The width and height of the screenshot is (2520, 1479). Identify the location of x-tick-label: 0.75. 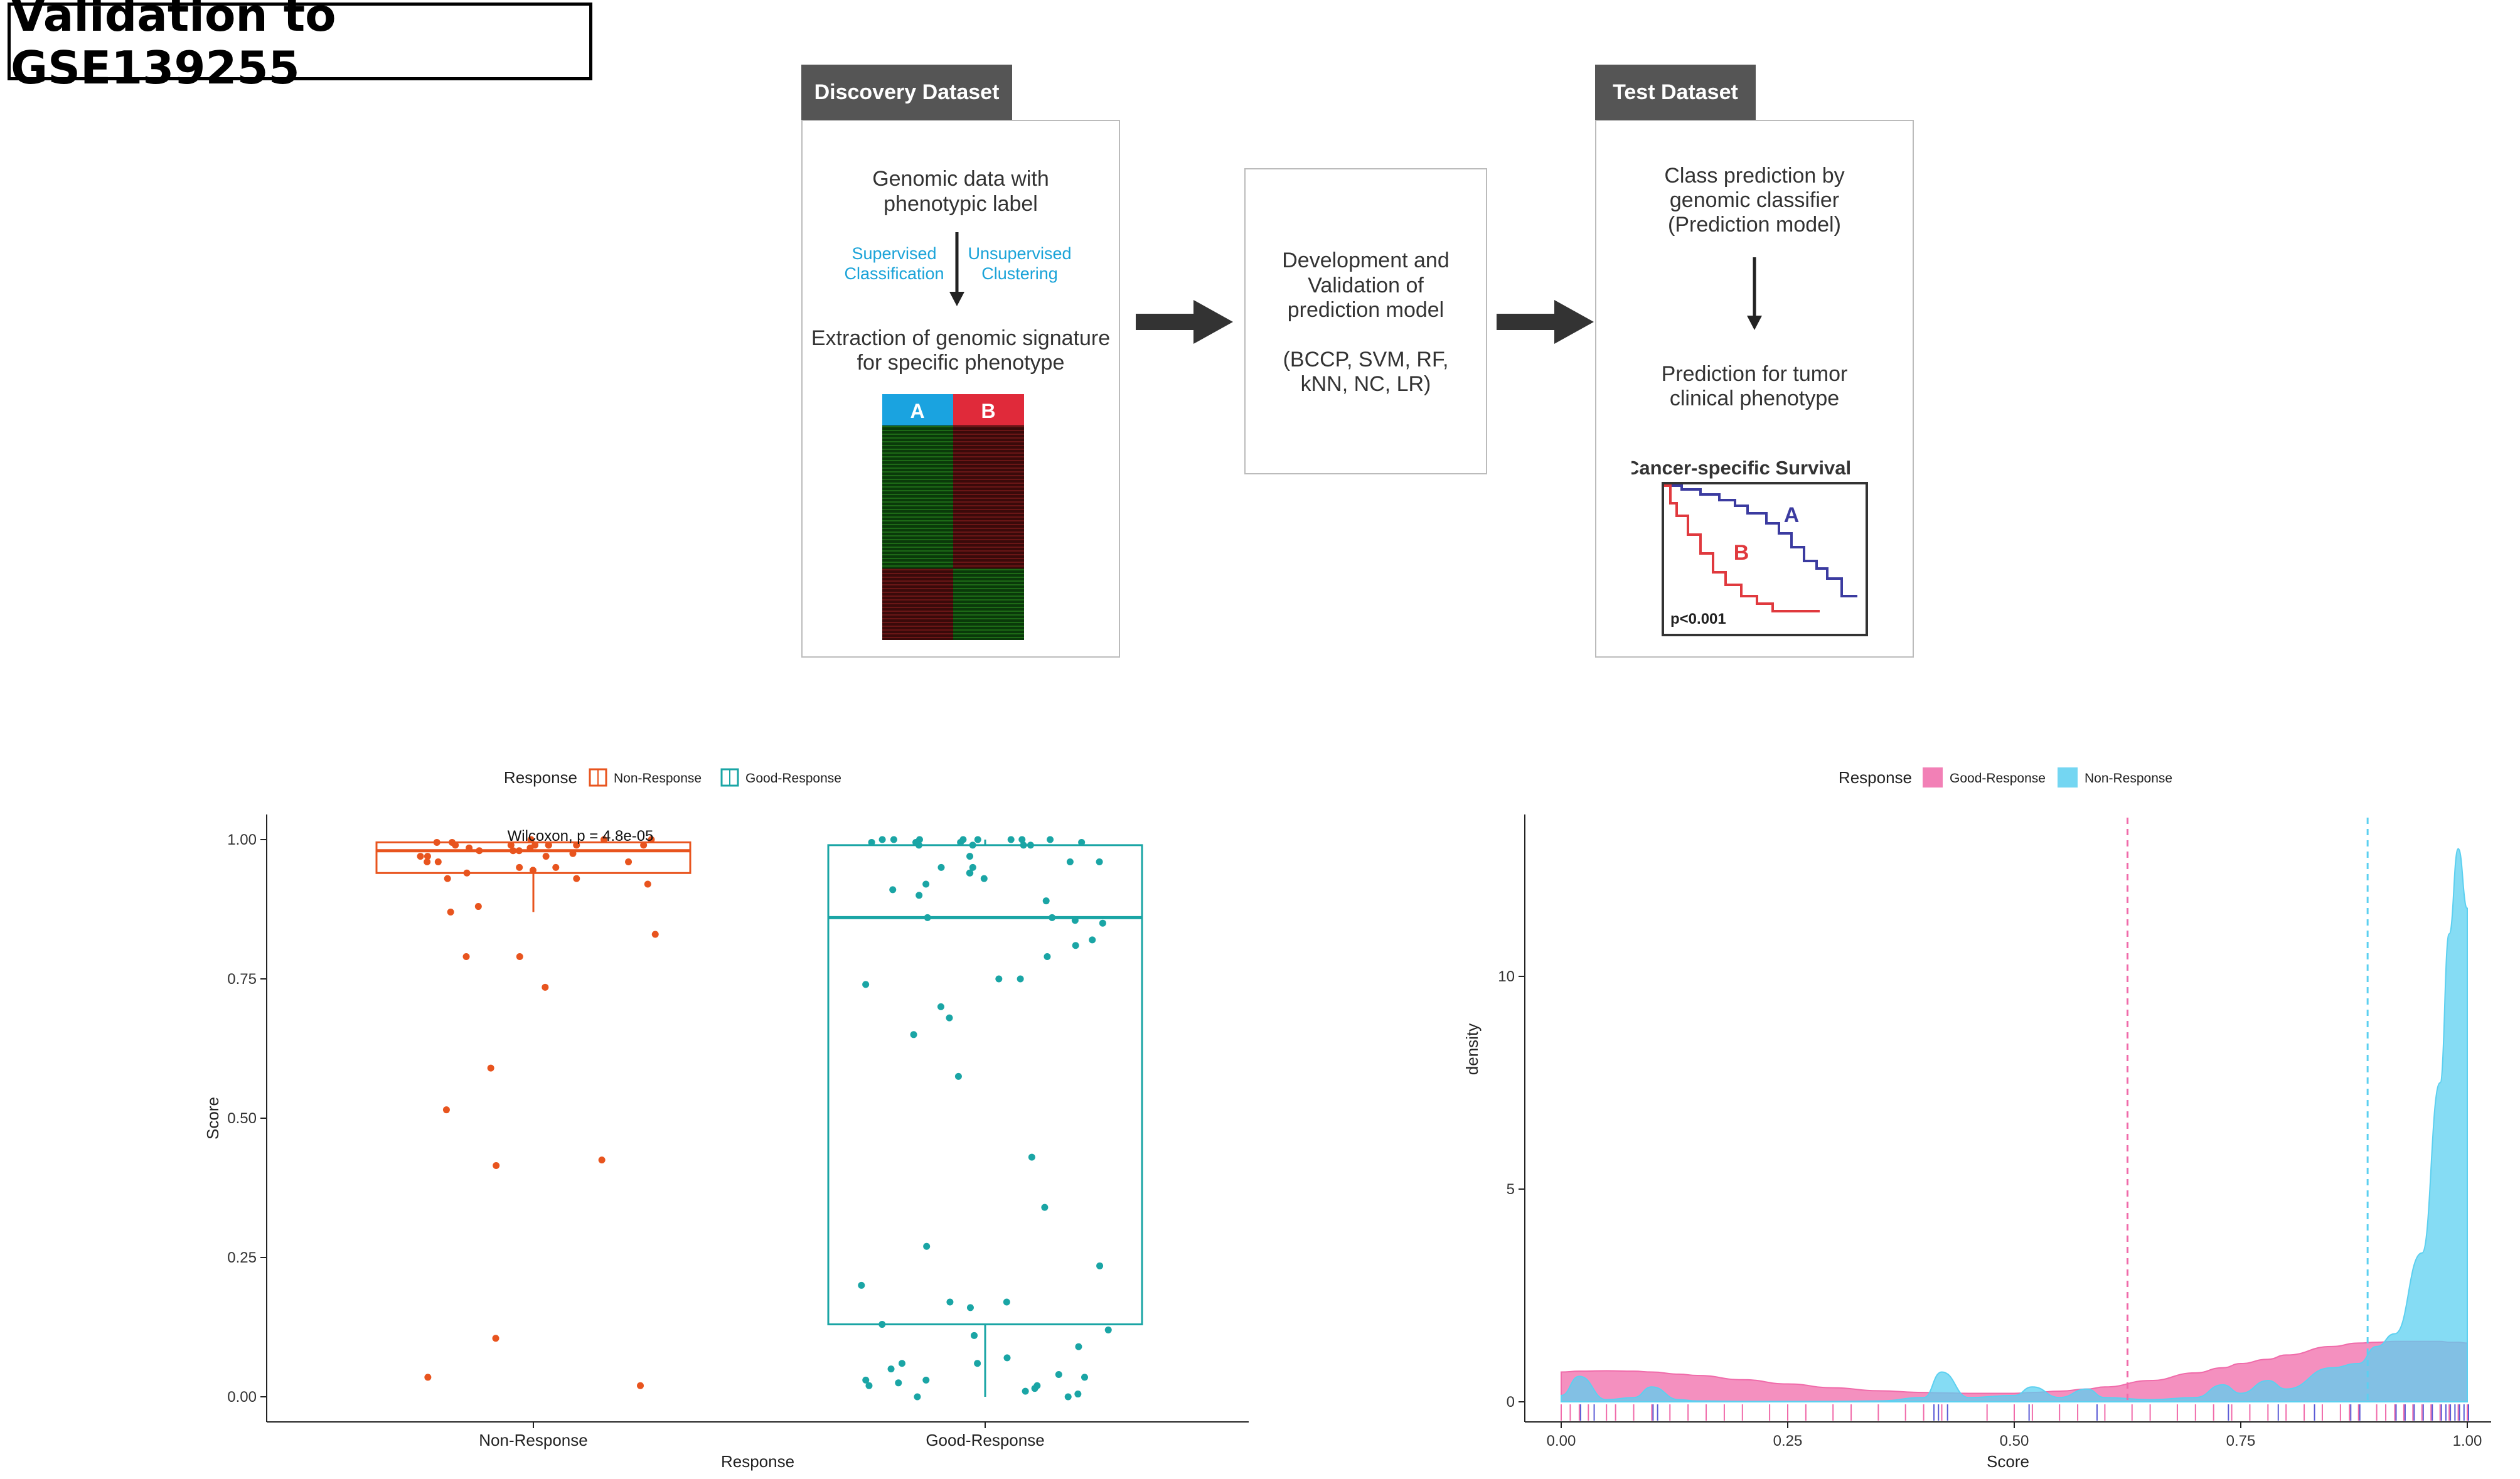
(2241, 1441).